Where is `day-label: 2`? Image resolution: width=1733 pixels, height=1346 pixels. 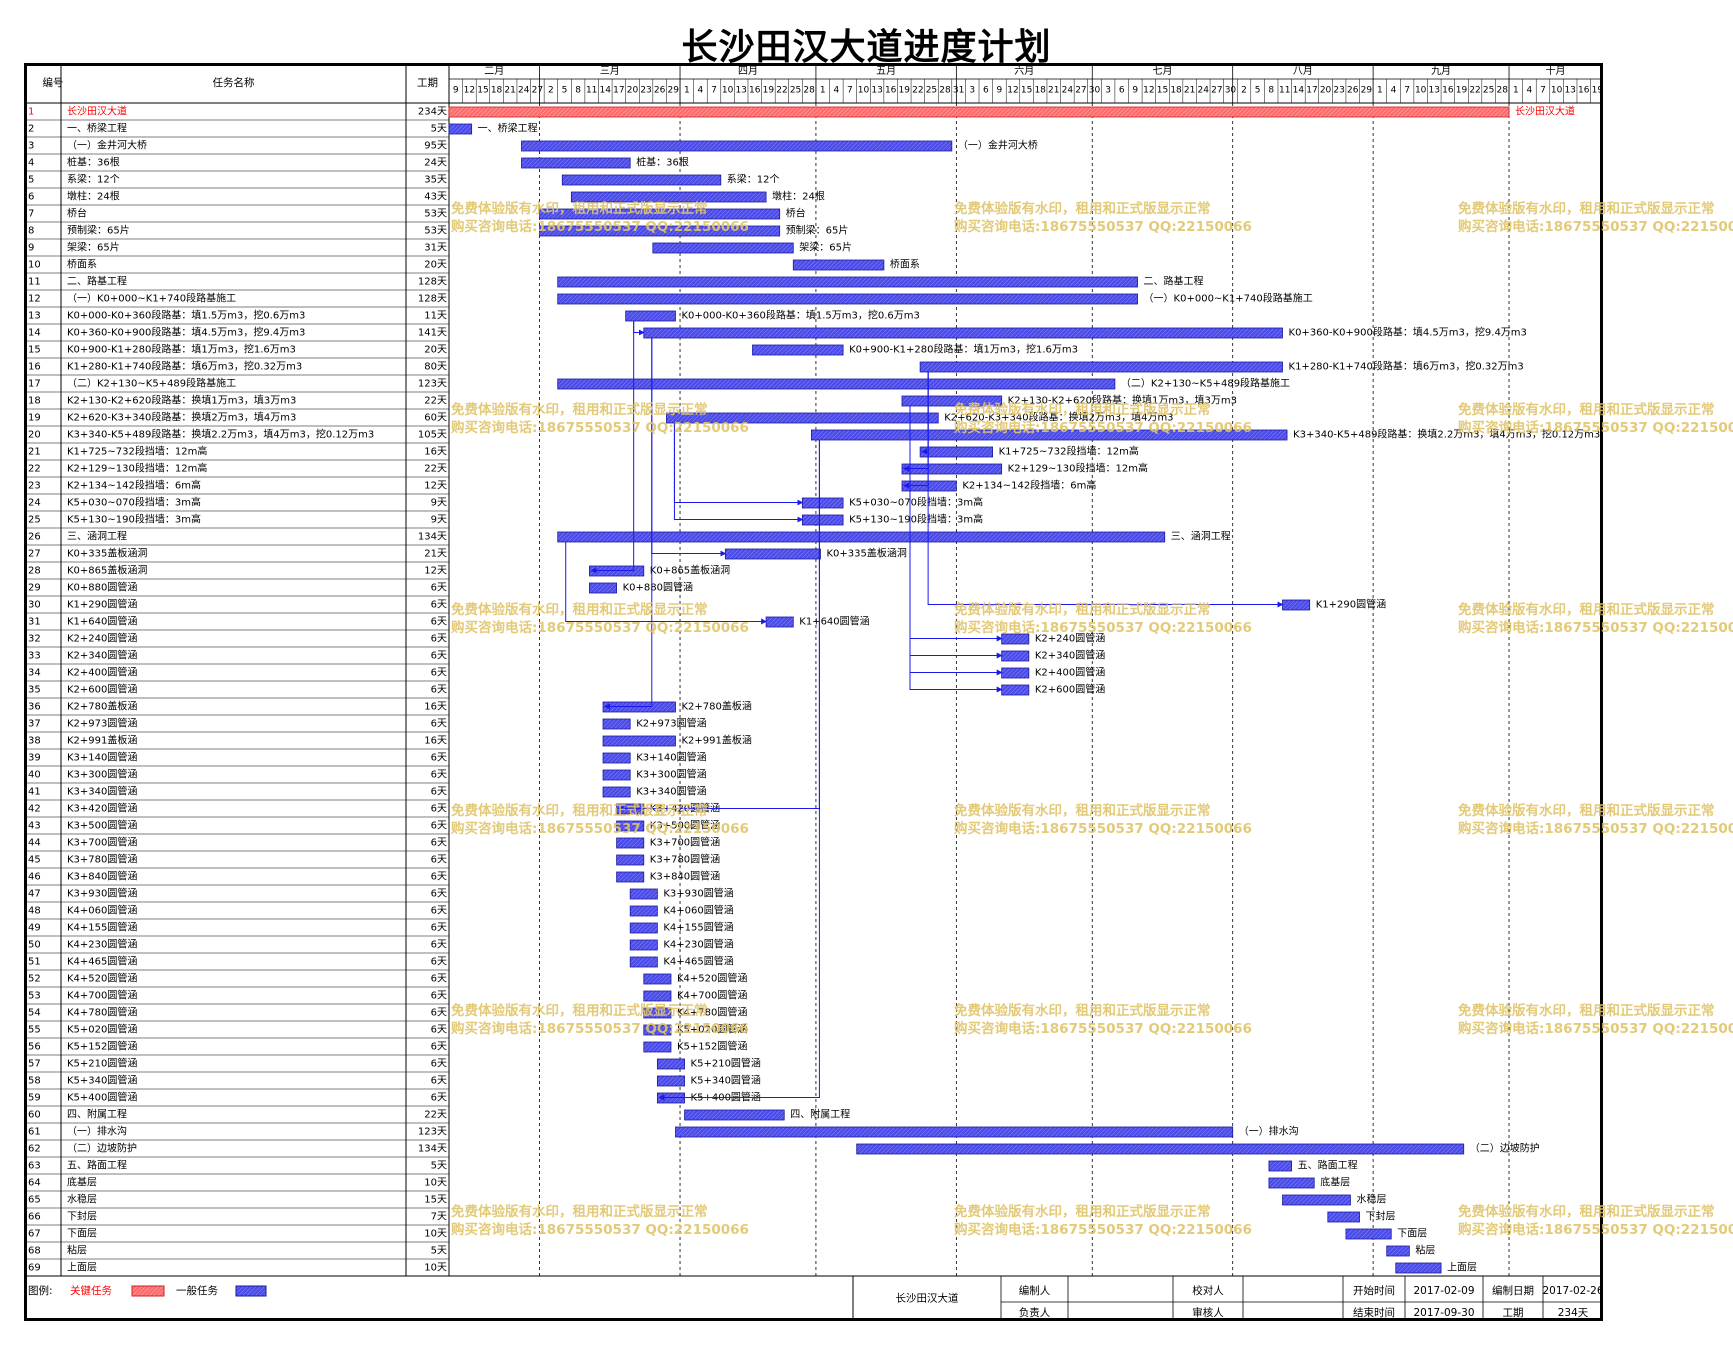 day-label: 2 is located at coordinates (551, 91).